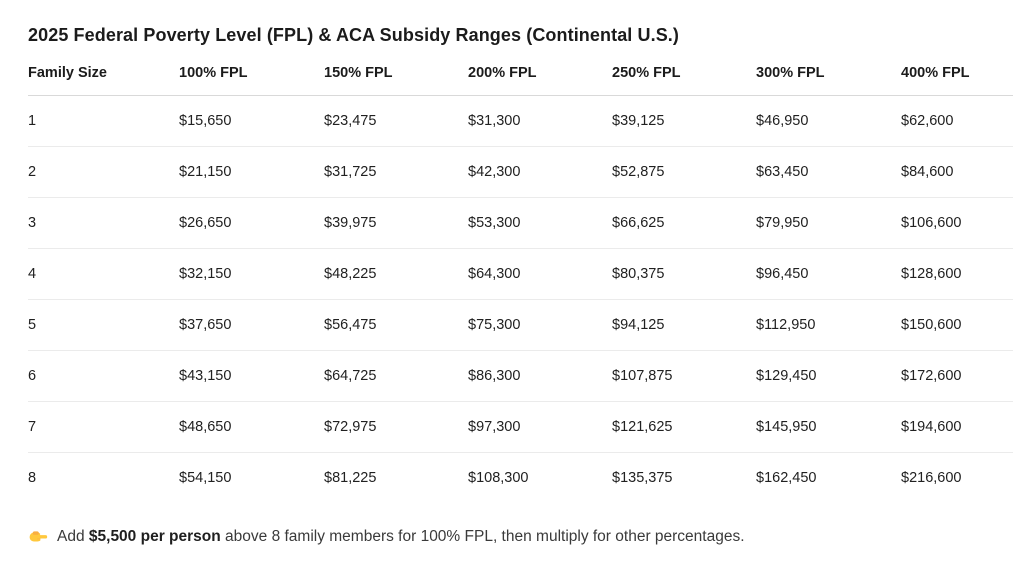 The height and width of the screenshot is (562, 1013). What do you see at coordinates (957, 121) in the screenshot?
I see `fpl-value-cell: $62,600` at bounding box center [957, 121].